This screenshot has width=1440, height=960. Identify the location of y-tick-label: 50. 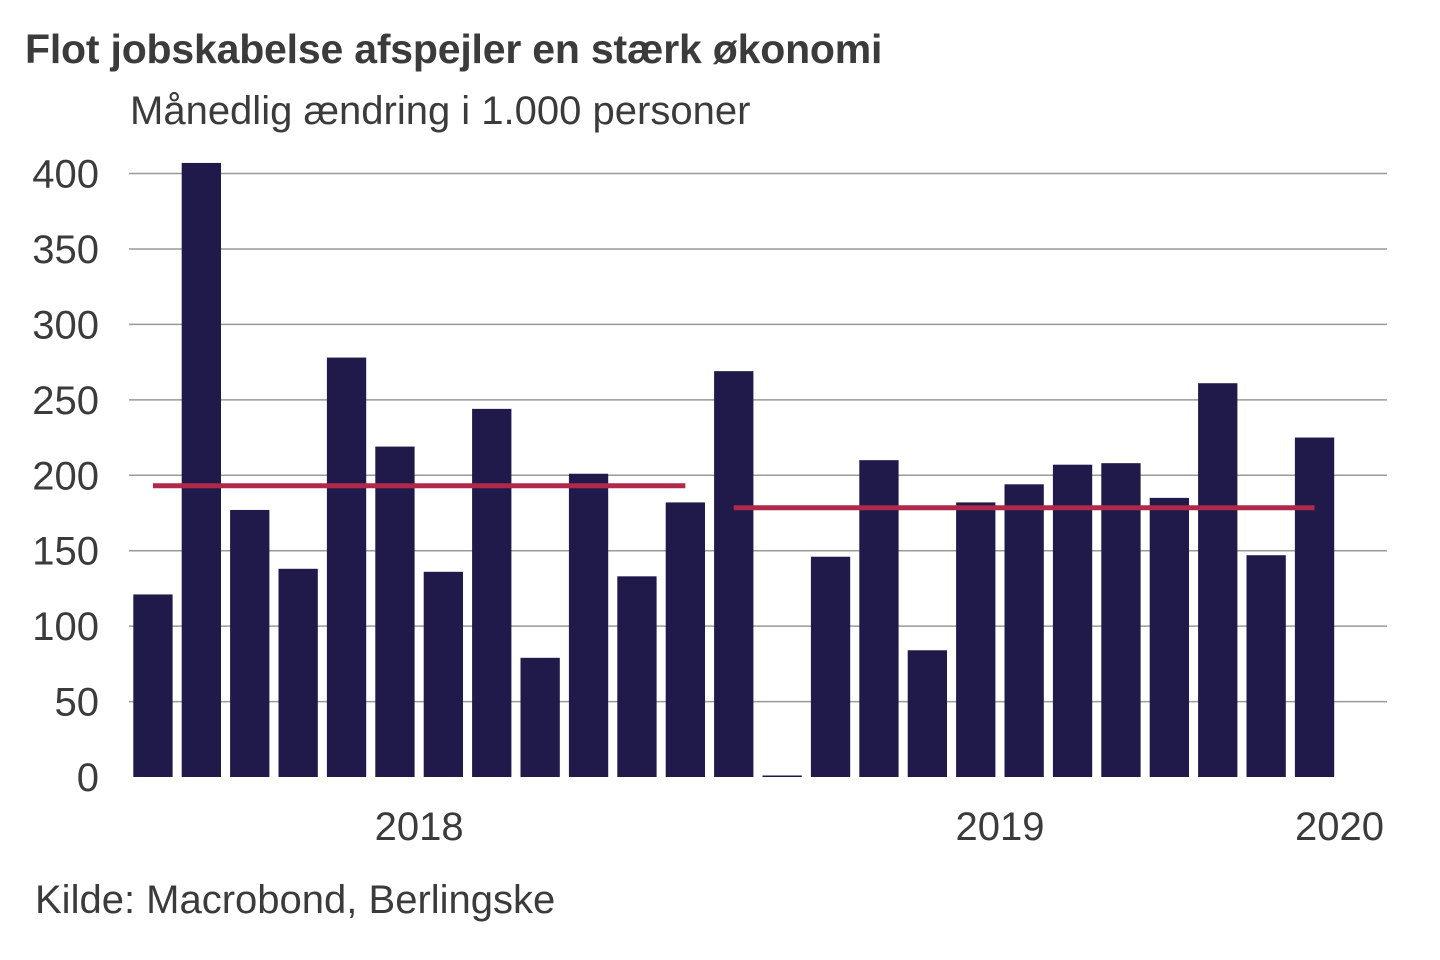
(77, 703).